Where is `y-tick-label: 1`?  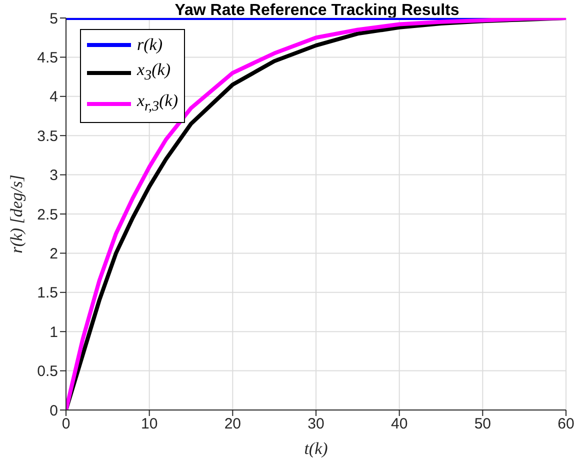
y-tick-label: 1 is located at coordinates (54, 332).